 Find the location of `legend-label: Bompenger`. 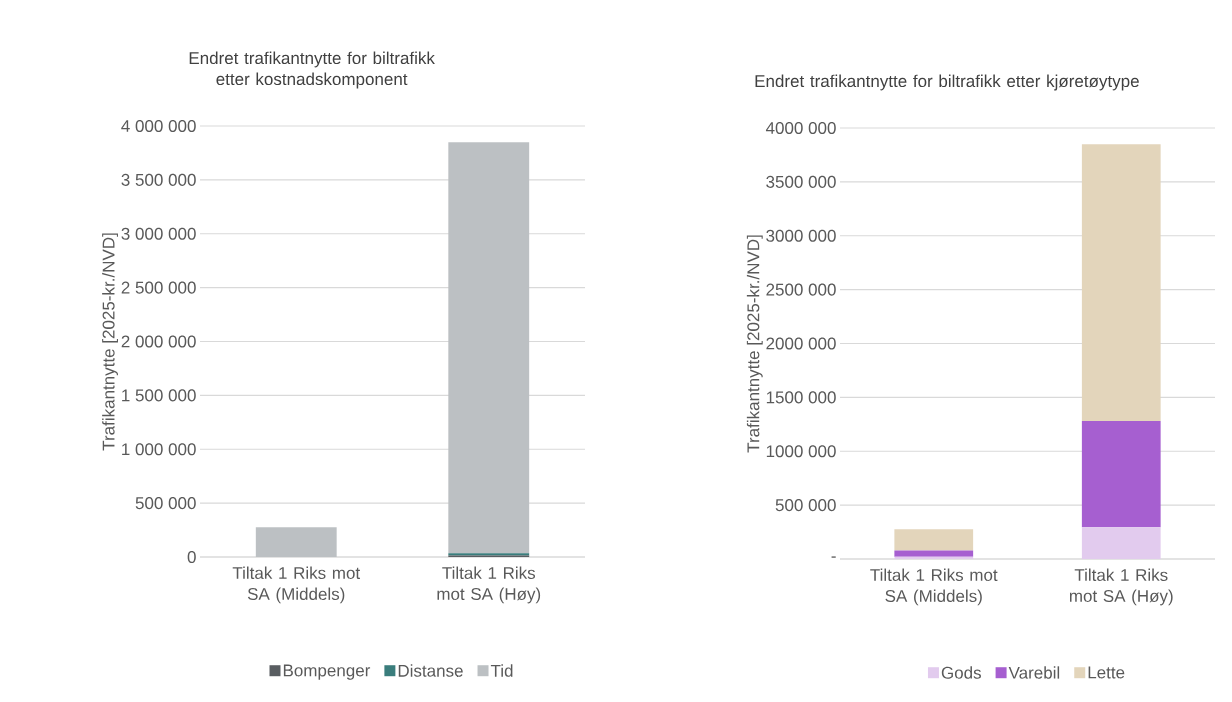

legend-label: Bompenger is located at coordinates (327, 672).